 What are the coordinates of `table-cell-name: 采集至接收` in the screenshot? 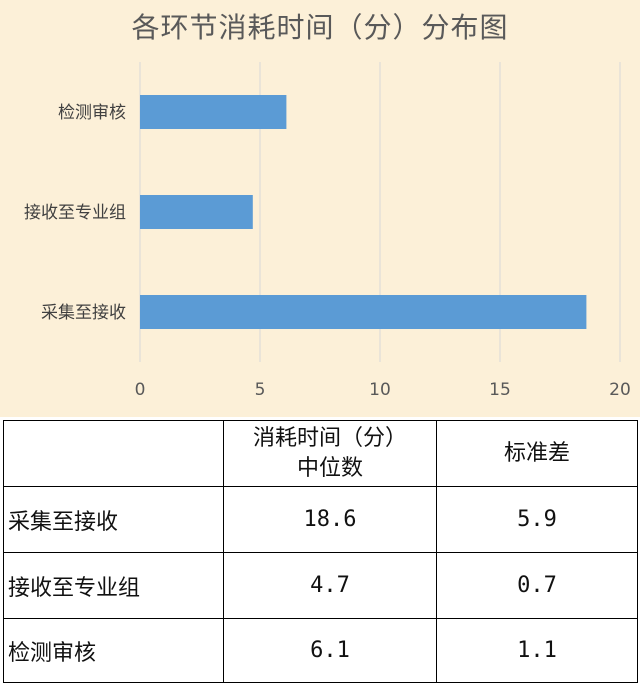 It's located at (113, 519).